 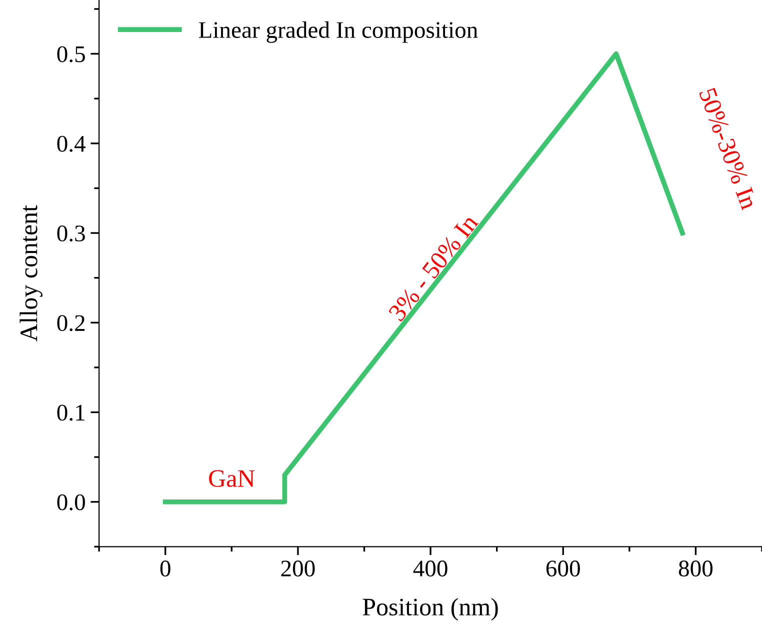 What do you see at coordinates (71, 323) in the screenshot?
I see `y-tick-label: 0.2` at bounding box center [71, 323].